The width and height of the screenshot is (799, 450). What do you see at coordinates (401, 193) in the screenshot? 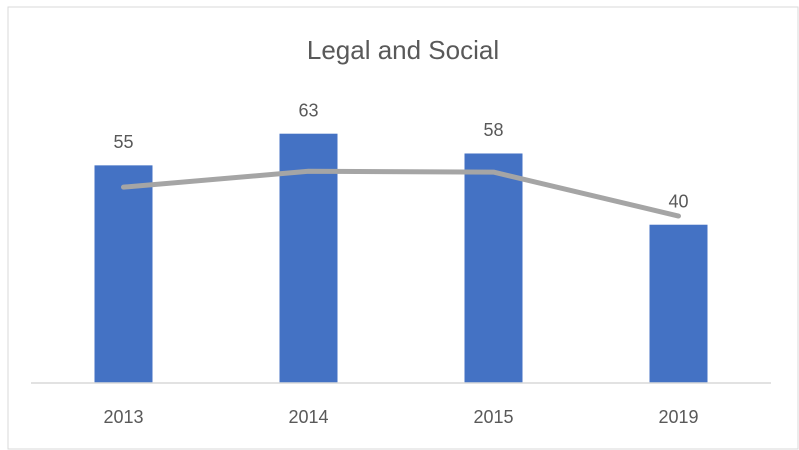
I see `line` at bounding box center [401, 193].